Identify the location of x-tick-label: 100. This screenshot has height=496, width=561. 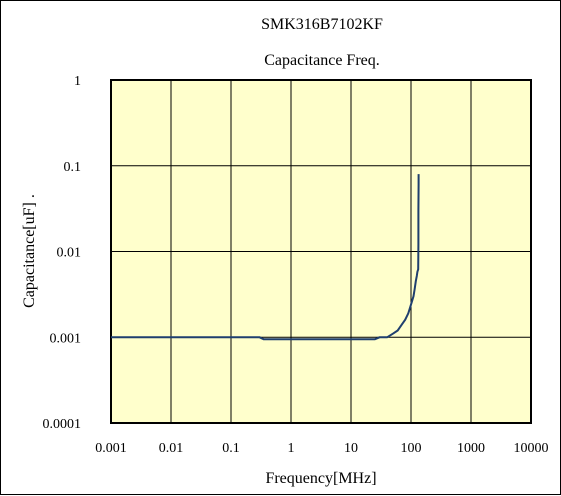
(411, 448).